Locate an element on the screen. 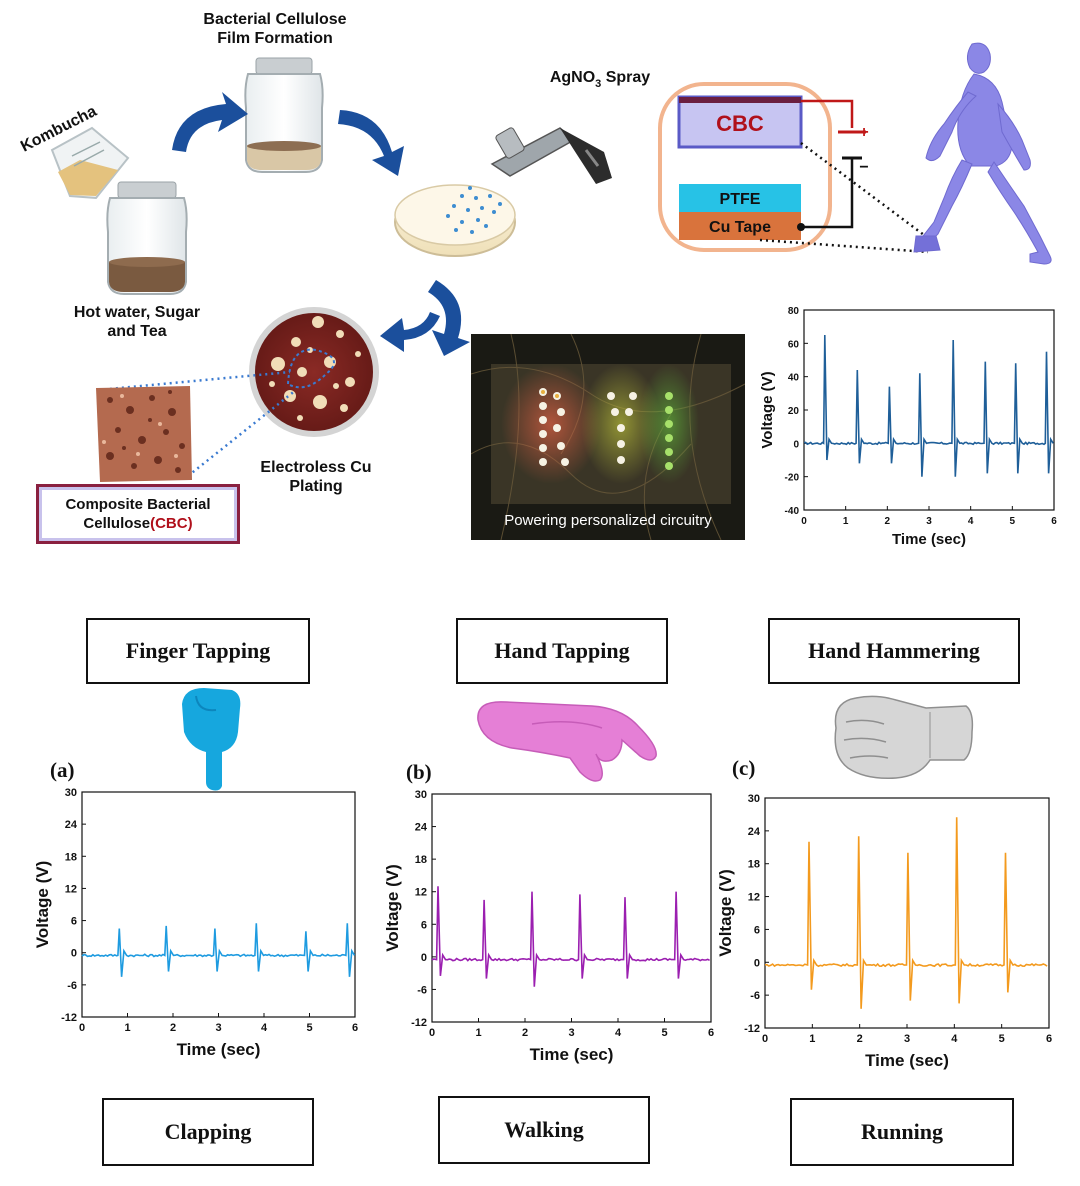  panel-a-tag: (a) is located at coordinates (62, 770).